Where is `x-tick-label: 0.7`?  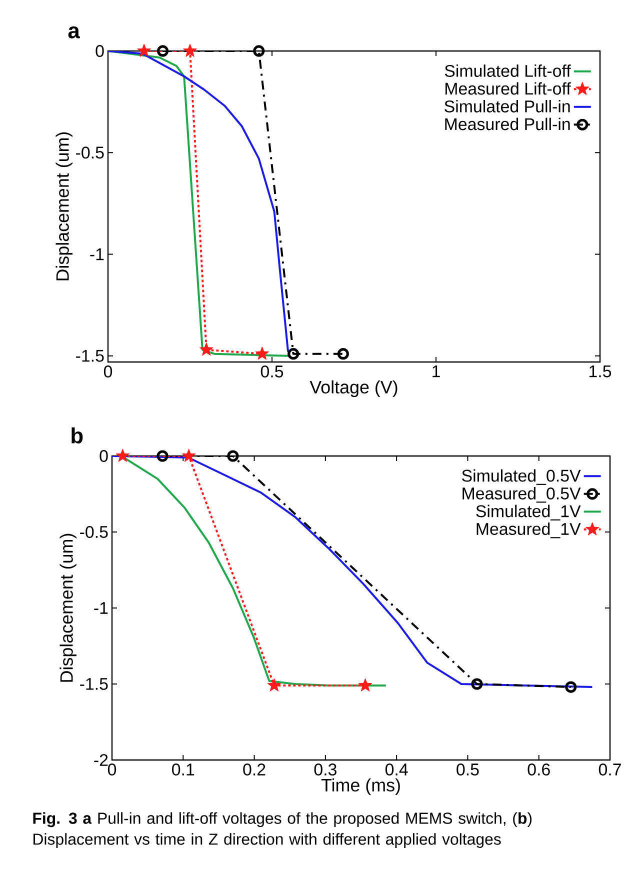
x-tick-label: 0.7 is located at coordinates (609, 770).